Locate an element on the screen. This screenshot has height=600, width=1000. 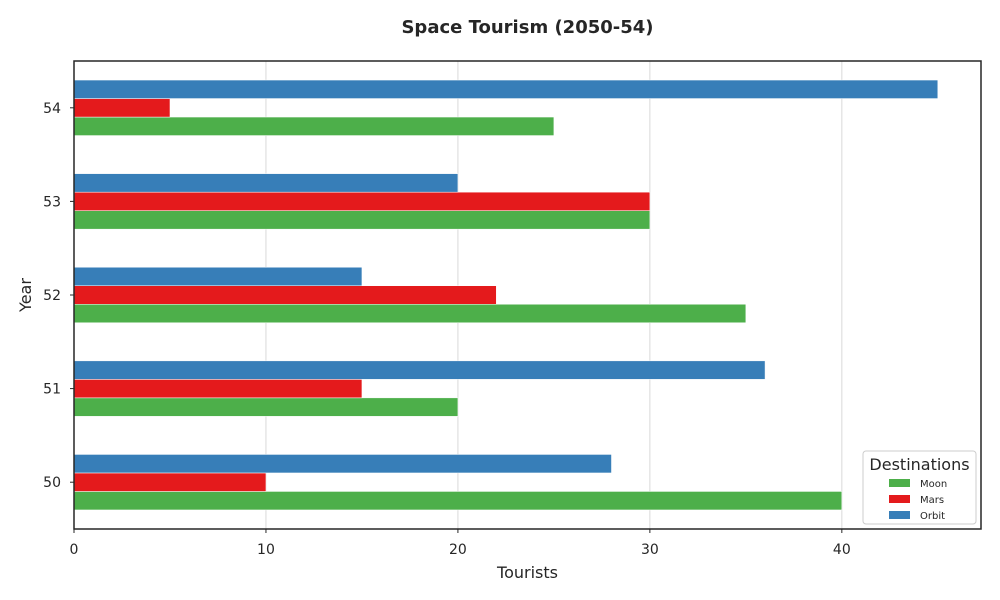
legend-swatch-mars is located at coordinates (899, 499).